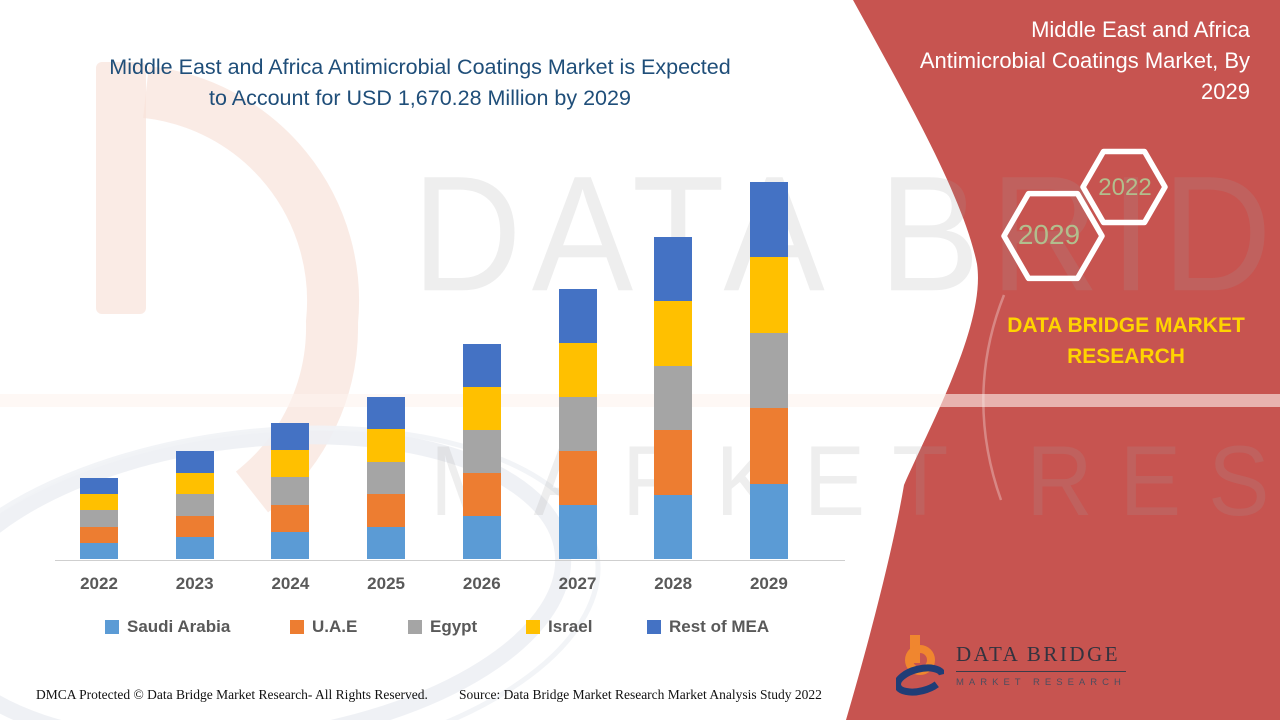 The width and height of the screenshot is (1280, 720). Describe the element at coordinates (533, 627) in the screenshot. I see `legend-swatch-Israel` at that location.